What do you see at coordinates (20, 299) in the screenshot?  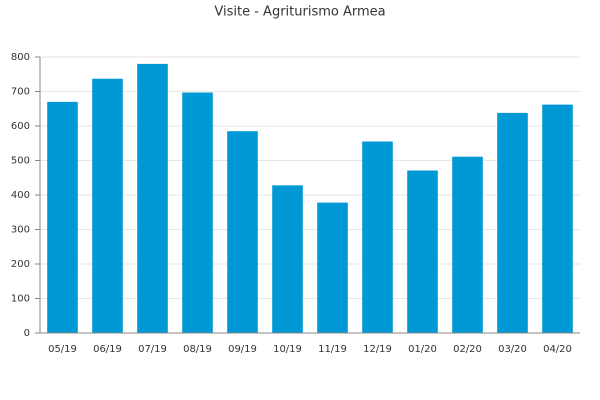 I see `y-tick-label: 100` at bounding box center [20, 299].